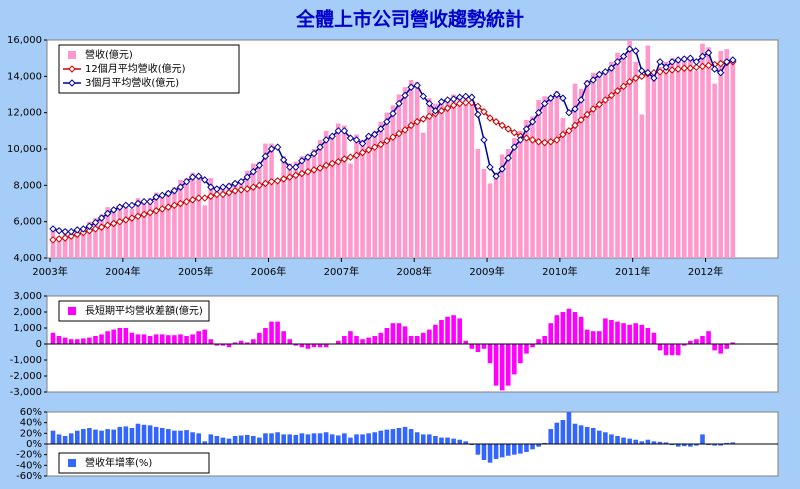  Describe the element at coordinates (24, 76) in the screenshot. I see `y-tick-label: 14,000` at that location.